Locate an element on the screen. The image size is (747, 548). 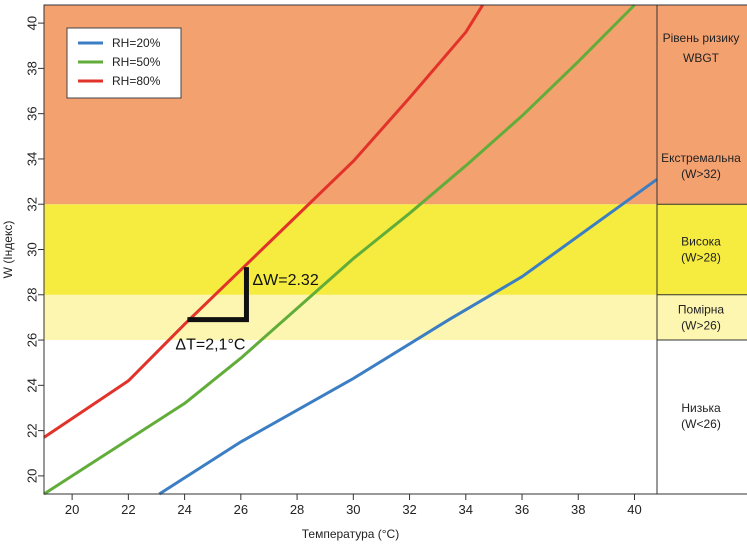
risk-row-2-line-1: Висока is located at coordinates (701, 242).